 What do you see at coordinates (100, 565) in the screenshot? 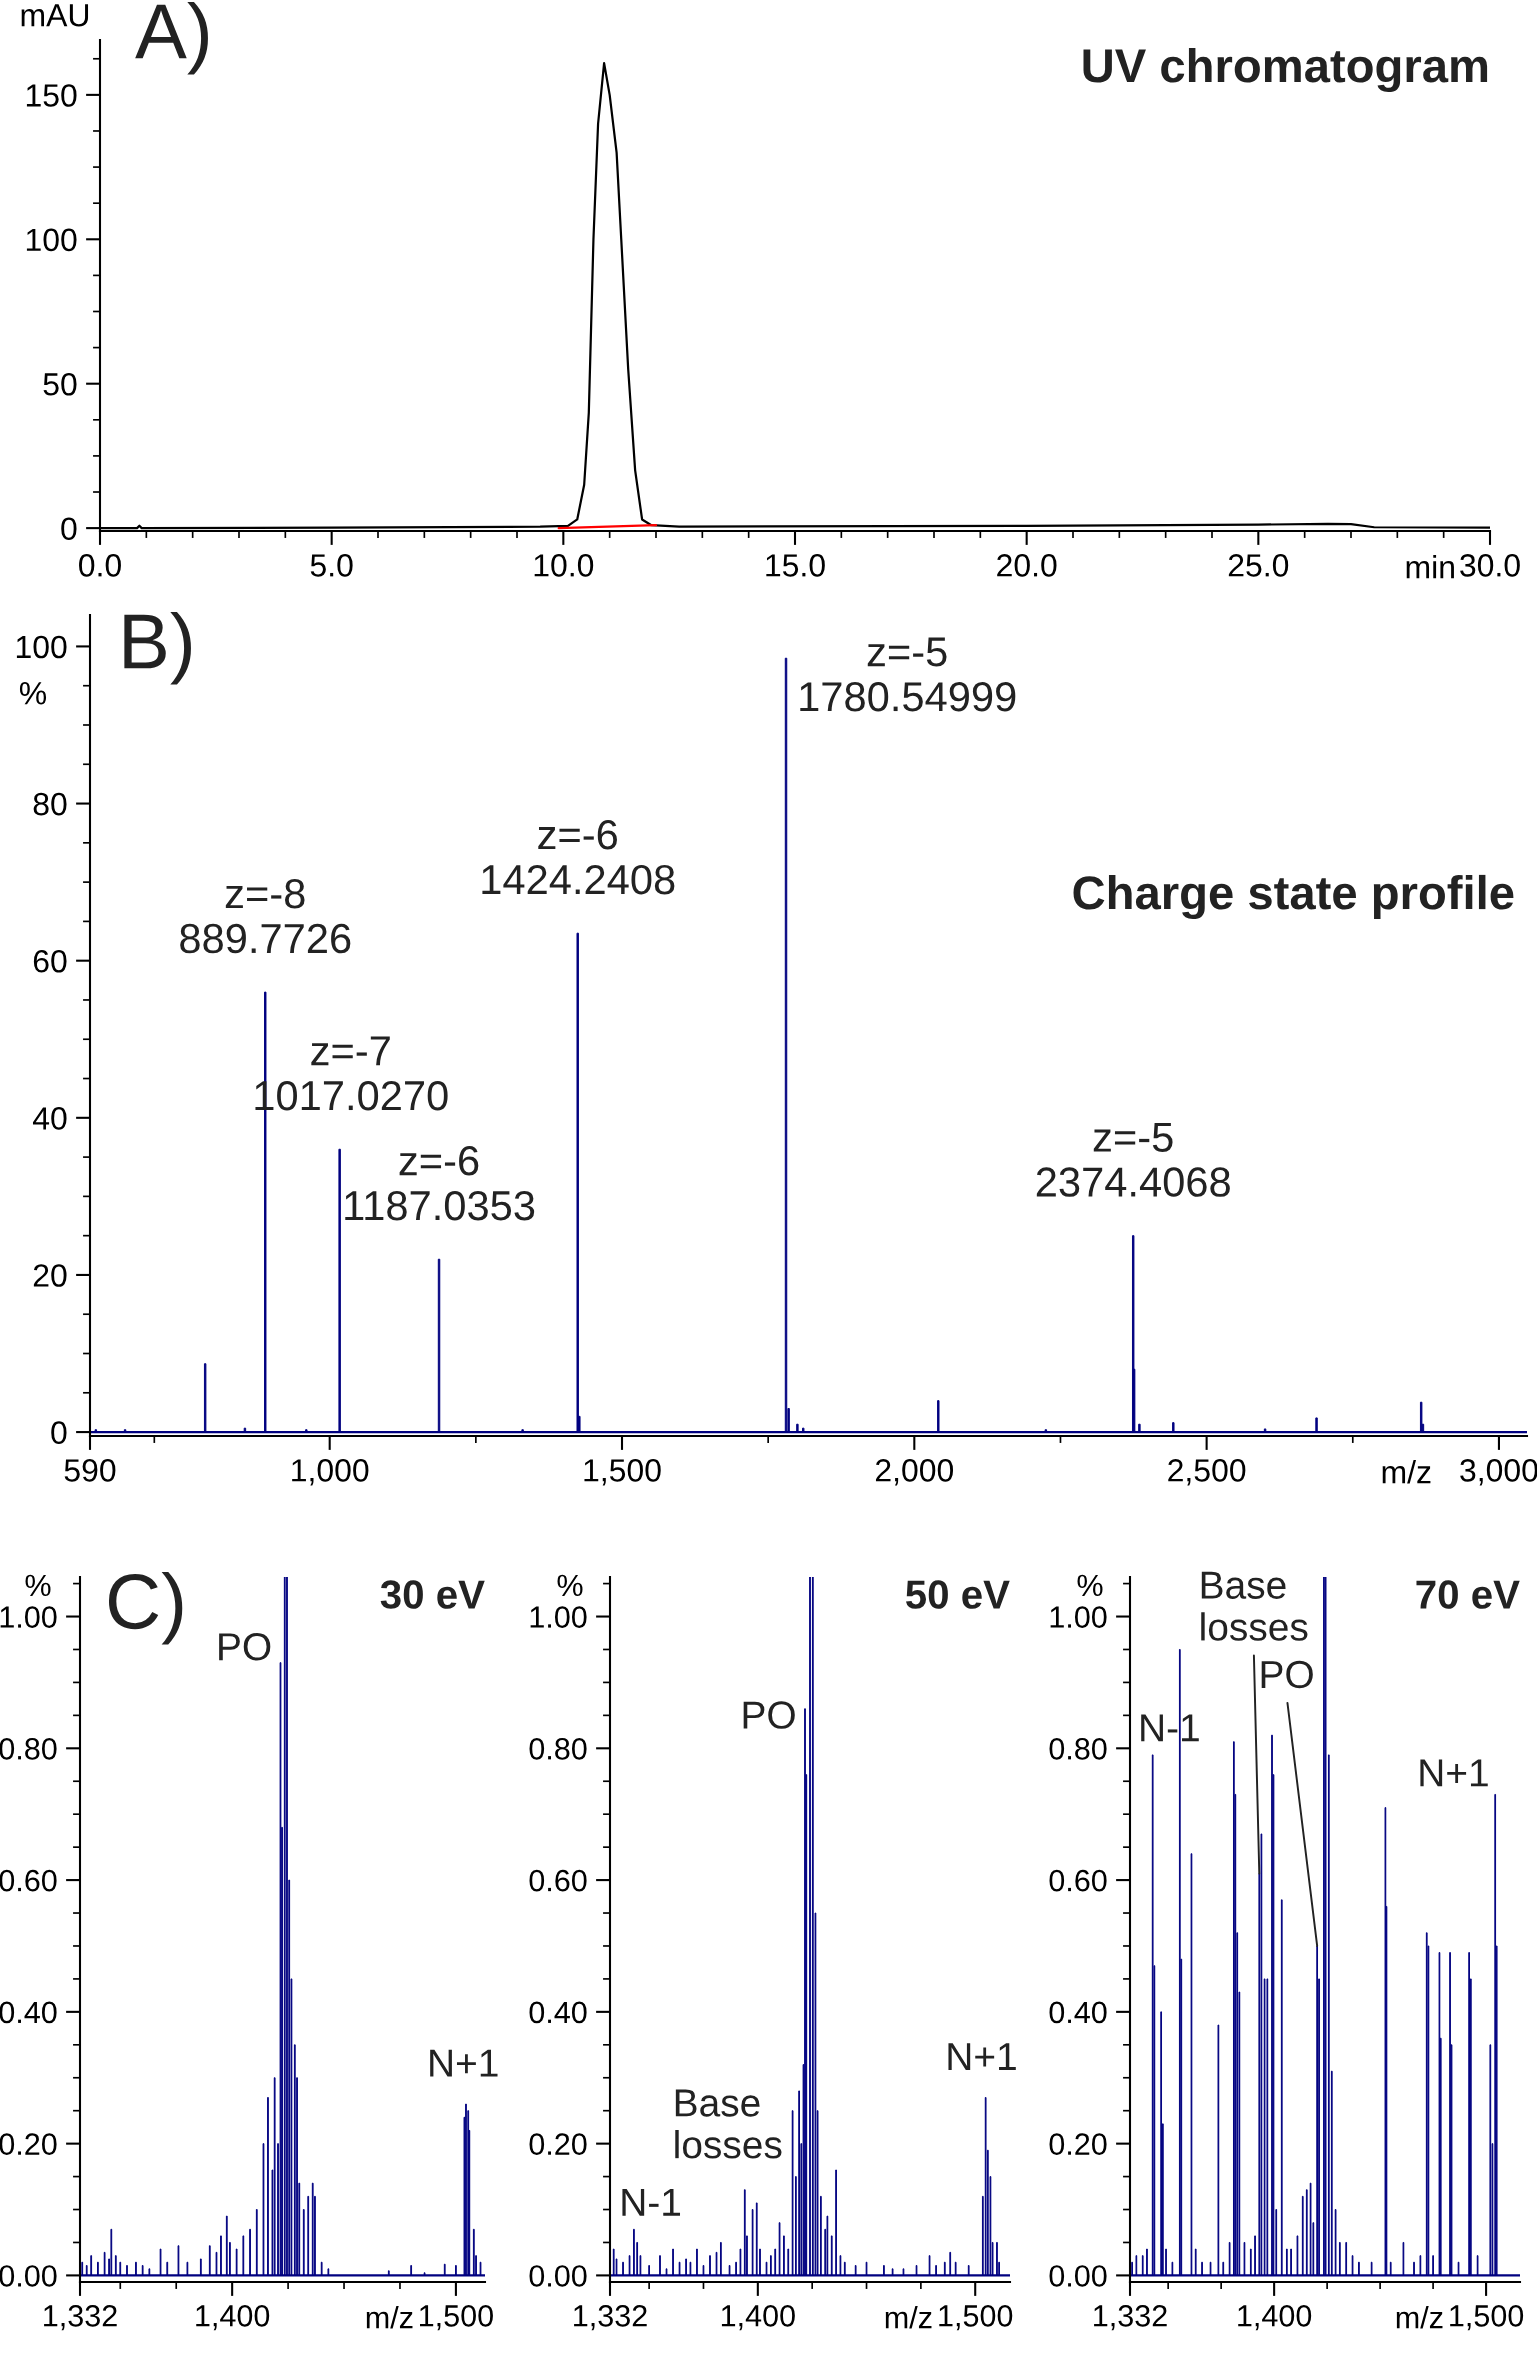
I see `x-tick-label: 0.0` at bounding box center [100, 565].